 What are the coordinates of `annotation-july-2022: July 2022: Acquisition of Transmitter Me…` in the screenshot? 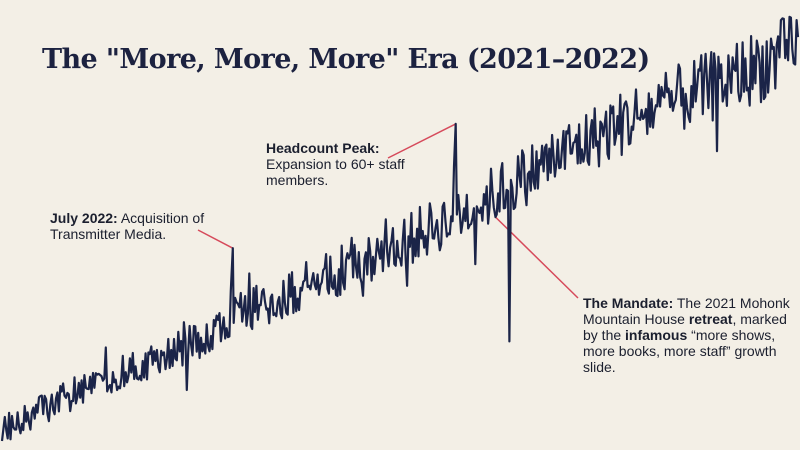 It's located at (127, 226).